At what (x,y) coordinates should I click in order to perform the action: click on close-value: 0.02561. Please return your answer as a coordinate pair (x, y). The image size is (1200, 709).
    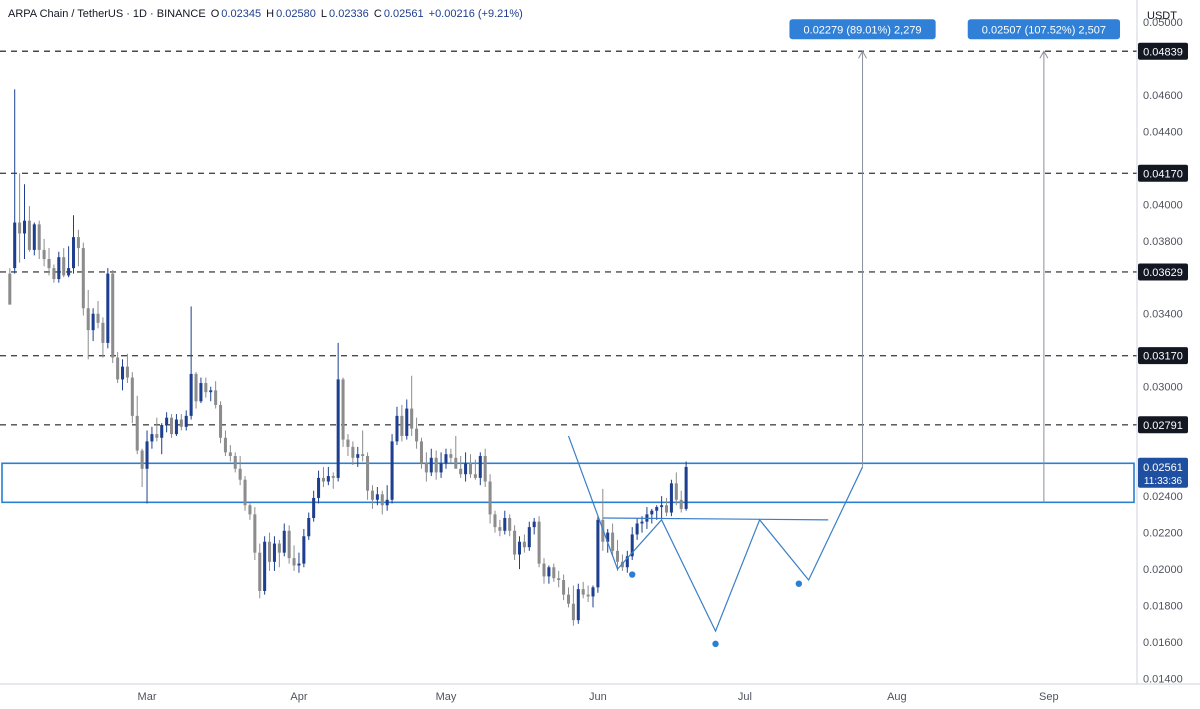
    Looking at the image, I should click on (403, 14).